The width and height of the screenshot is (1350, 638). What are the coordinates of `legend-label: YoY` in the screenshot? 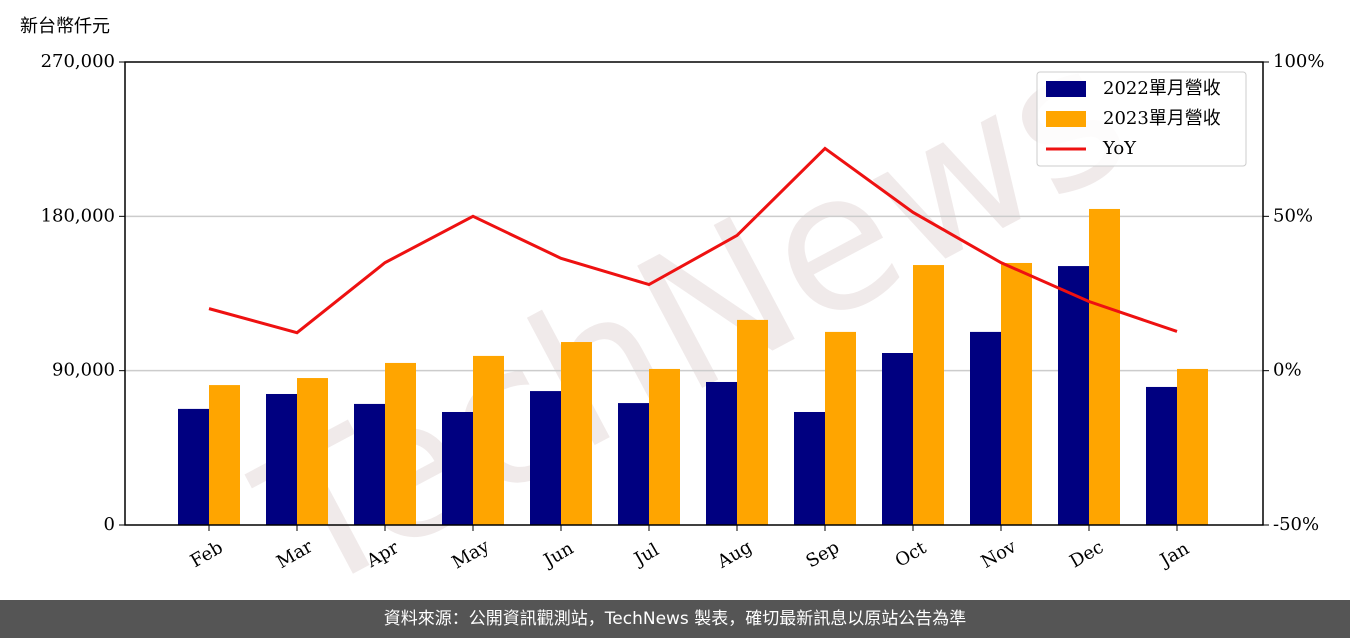 It's located at (1119, 148).